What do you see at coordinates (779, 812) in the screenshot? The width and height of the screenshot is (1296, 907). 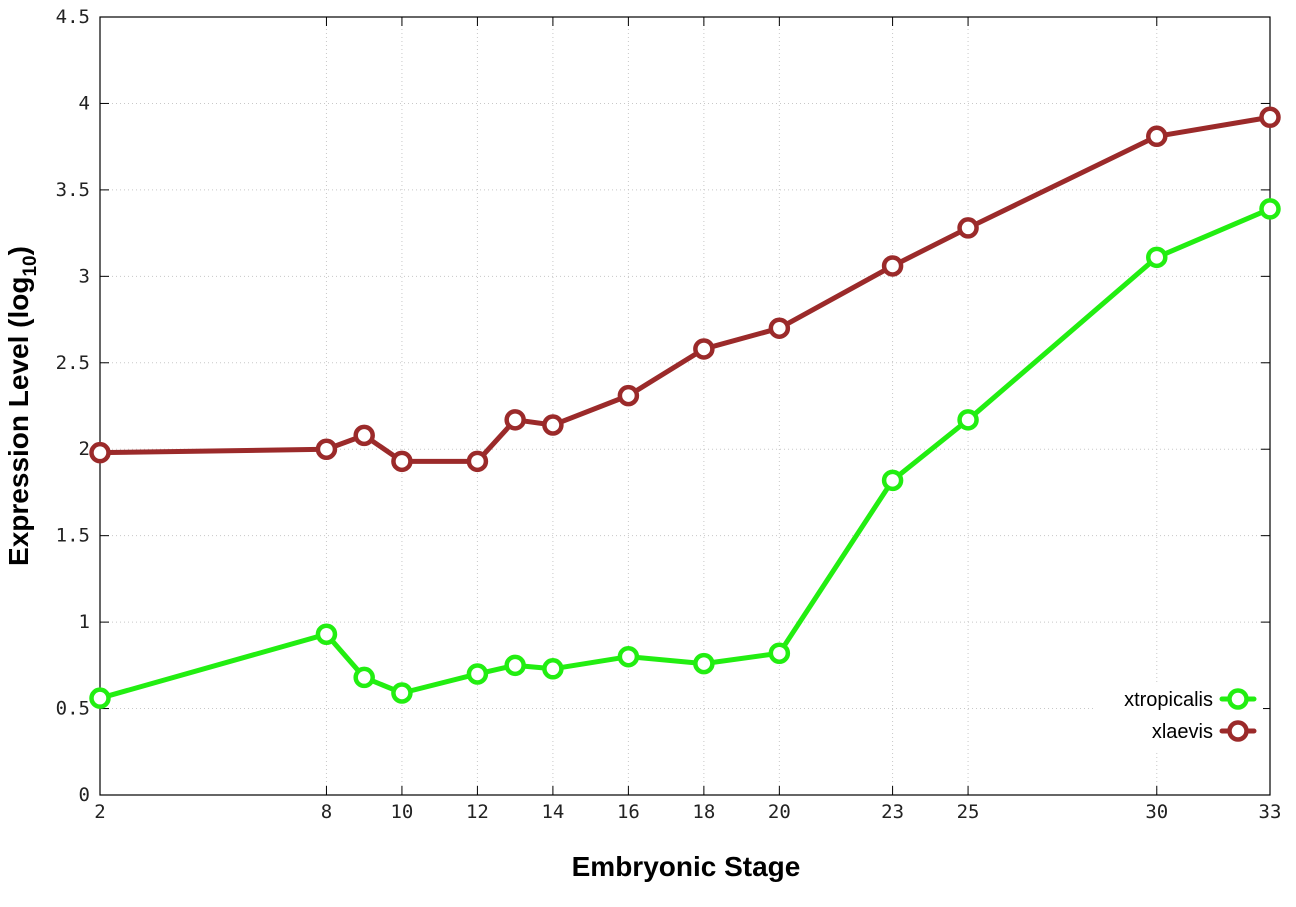 I see `x-tick-label: 20` at bounding box center [779, 812].